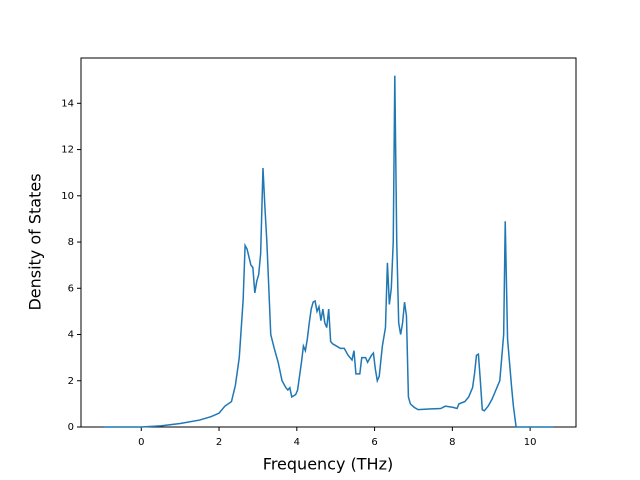 Image resolution: width=640 pixels, height=480 pixels. I want to click on y-tick-label: 4, so click(71, 335).